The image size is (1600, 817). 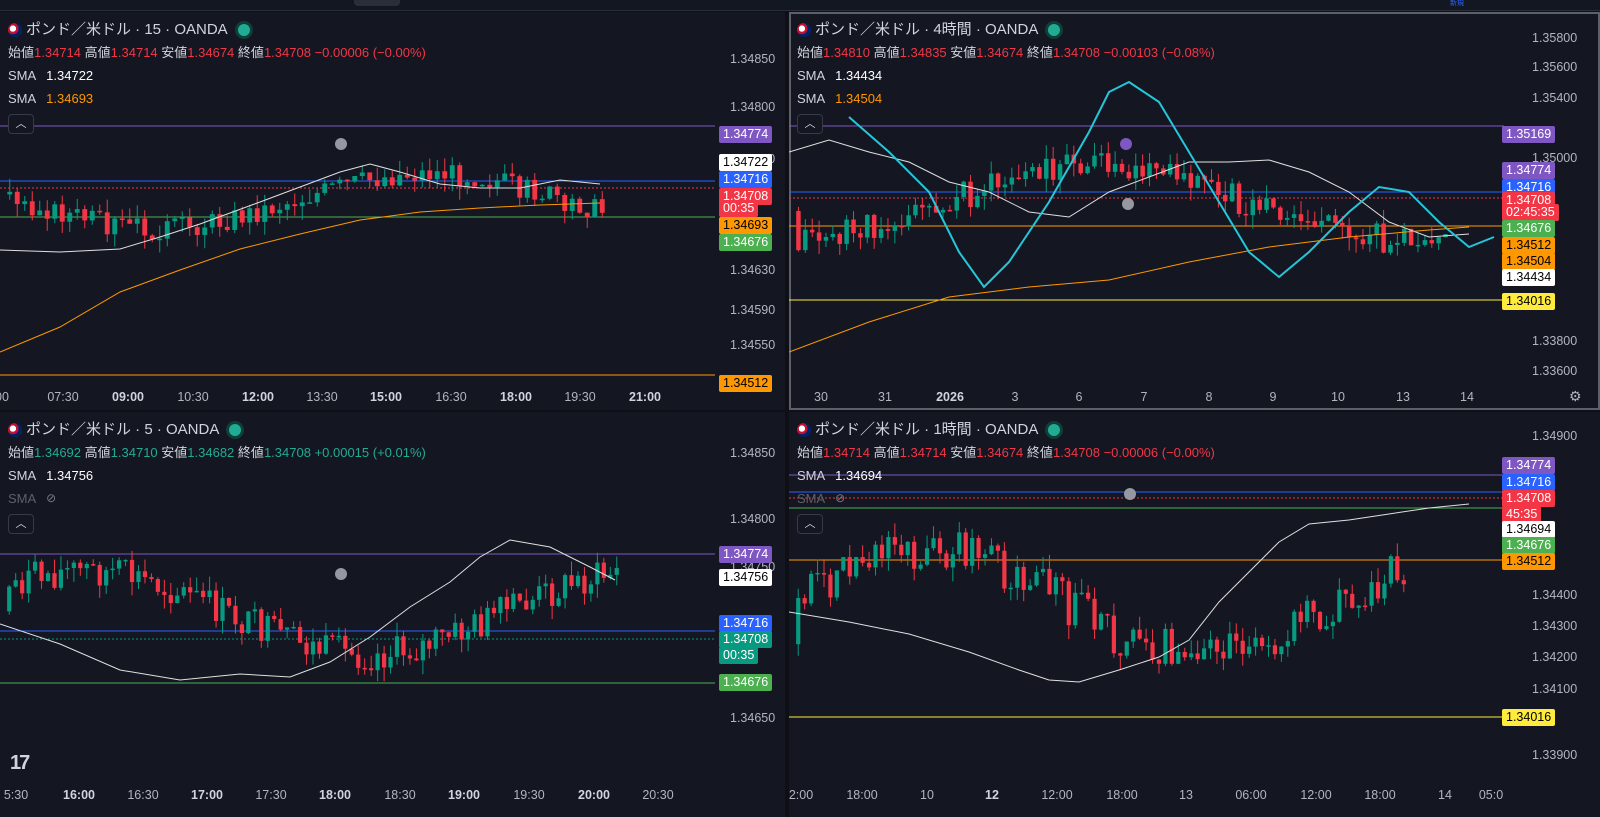 What do you see at coordinates (927, 429) in the screenshot?
I see `symbol-title: ポンド／米ドル · 1時間 · OANDA` at bounding box center [927, 429].